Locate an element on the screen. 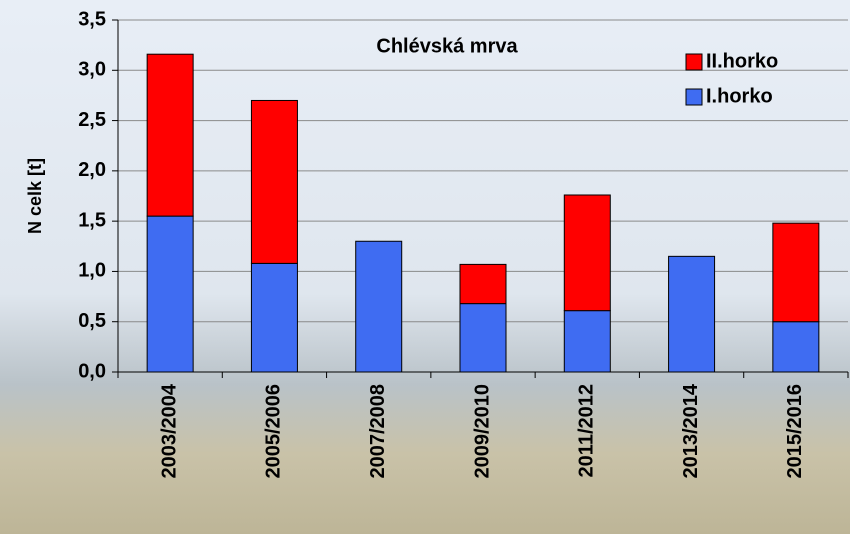 The image size is (850, 534). y-tick-label: 3,5 is located at coordinates (92, 19).